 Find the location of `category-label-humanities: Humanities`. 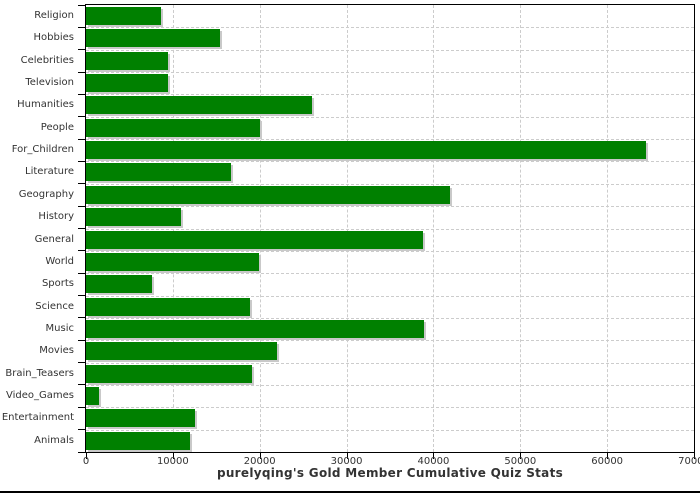

category-label-humanities: Humanities is located at coordinates (45, 105).